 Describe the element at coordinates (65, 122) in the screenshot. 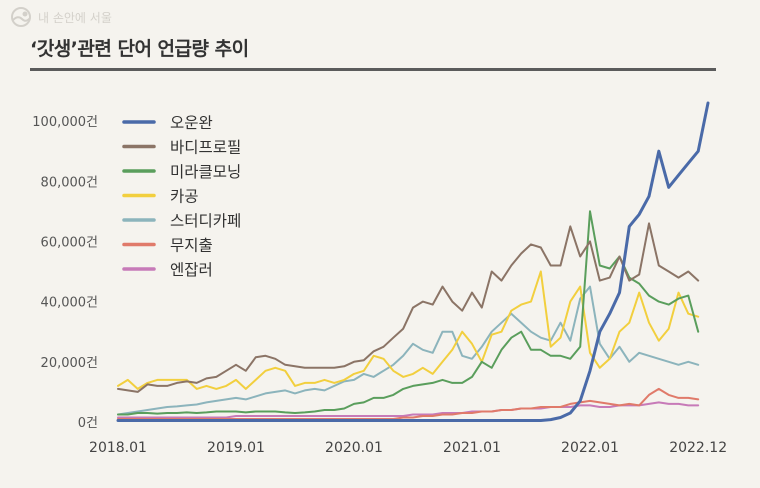

I see `y-tick-label: 100,000건` at that location.